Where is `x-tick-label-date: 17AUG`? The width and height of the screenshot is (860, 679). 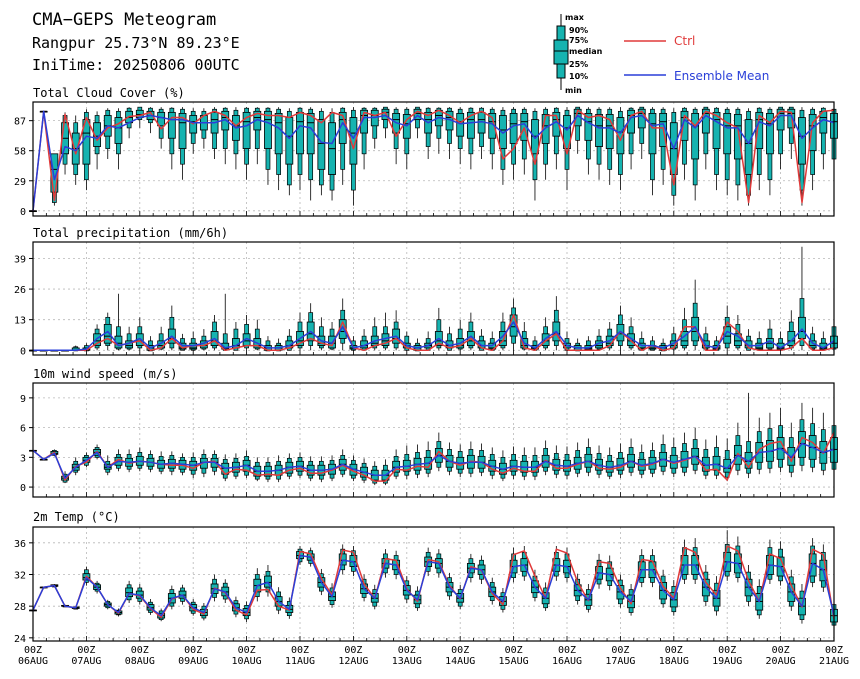 x-tick-label-date: 17AUG is located at coordinates (620, 661).